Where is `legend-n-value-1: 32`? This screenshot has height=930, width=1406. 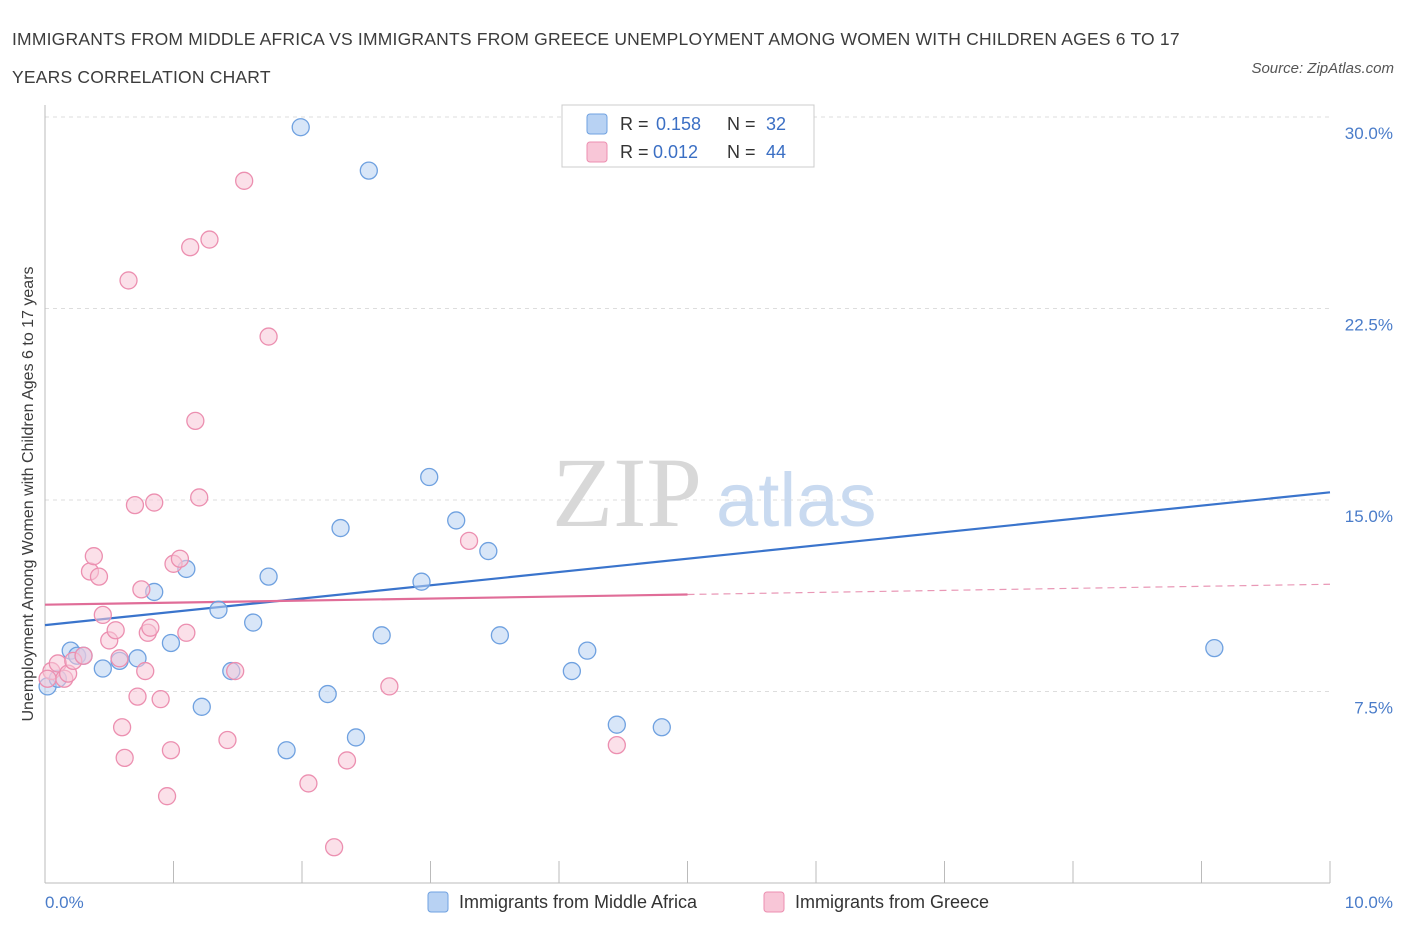
legend-n-value-1: 32 is located at coordinates (776, 124).